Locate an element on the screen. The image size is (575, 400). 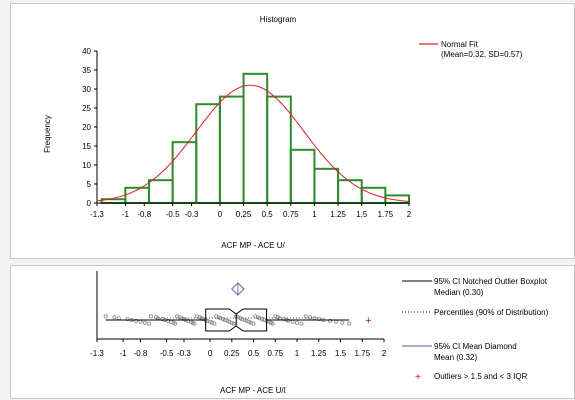
boxplot-x-tick-label-2: -0.8 is located at coordinates (141, 353).